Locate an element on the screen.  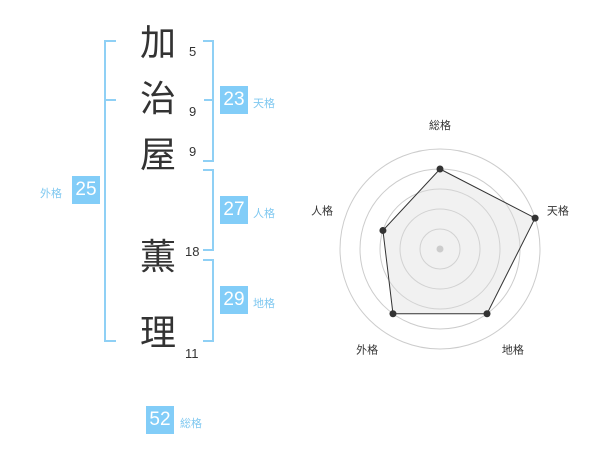
tenkaku-value: 23 is located at coordinates (234, 100).